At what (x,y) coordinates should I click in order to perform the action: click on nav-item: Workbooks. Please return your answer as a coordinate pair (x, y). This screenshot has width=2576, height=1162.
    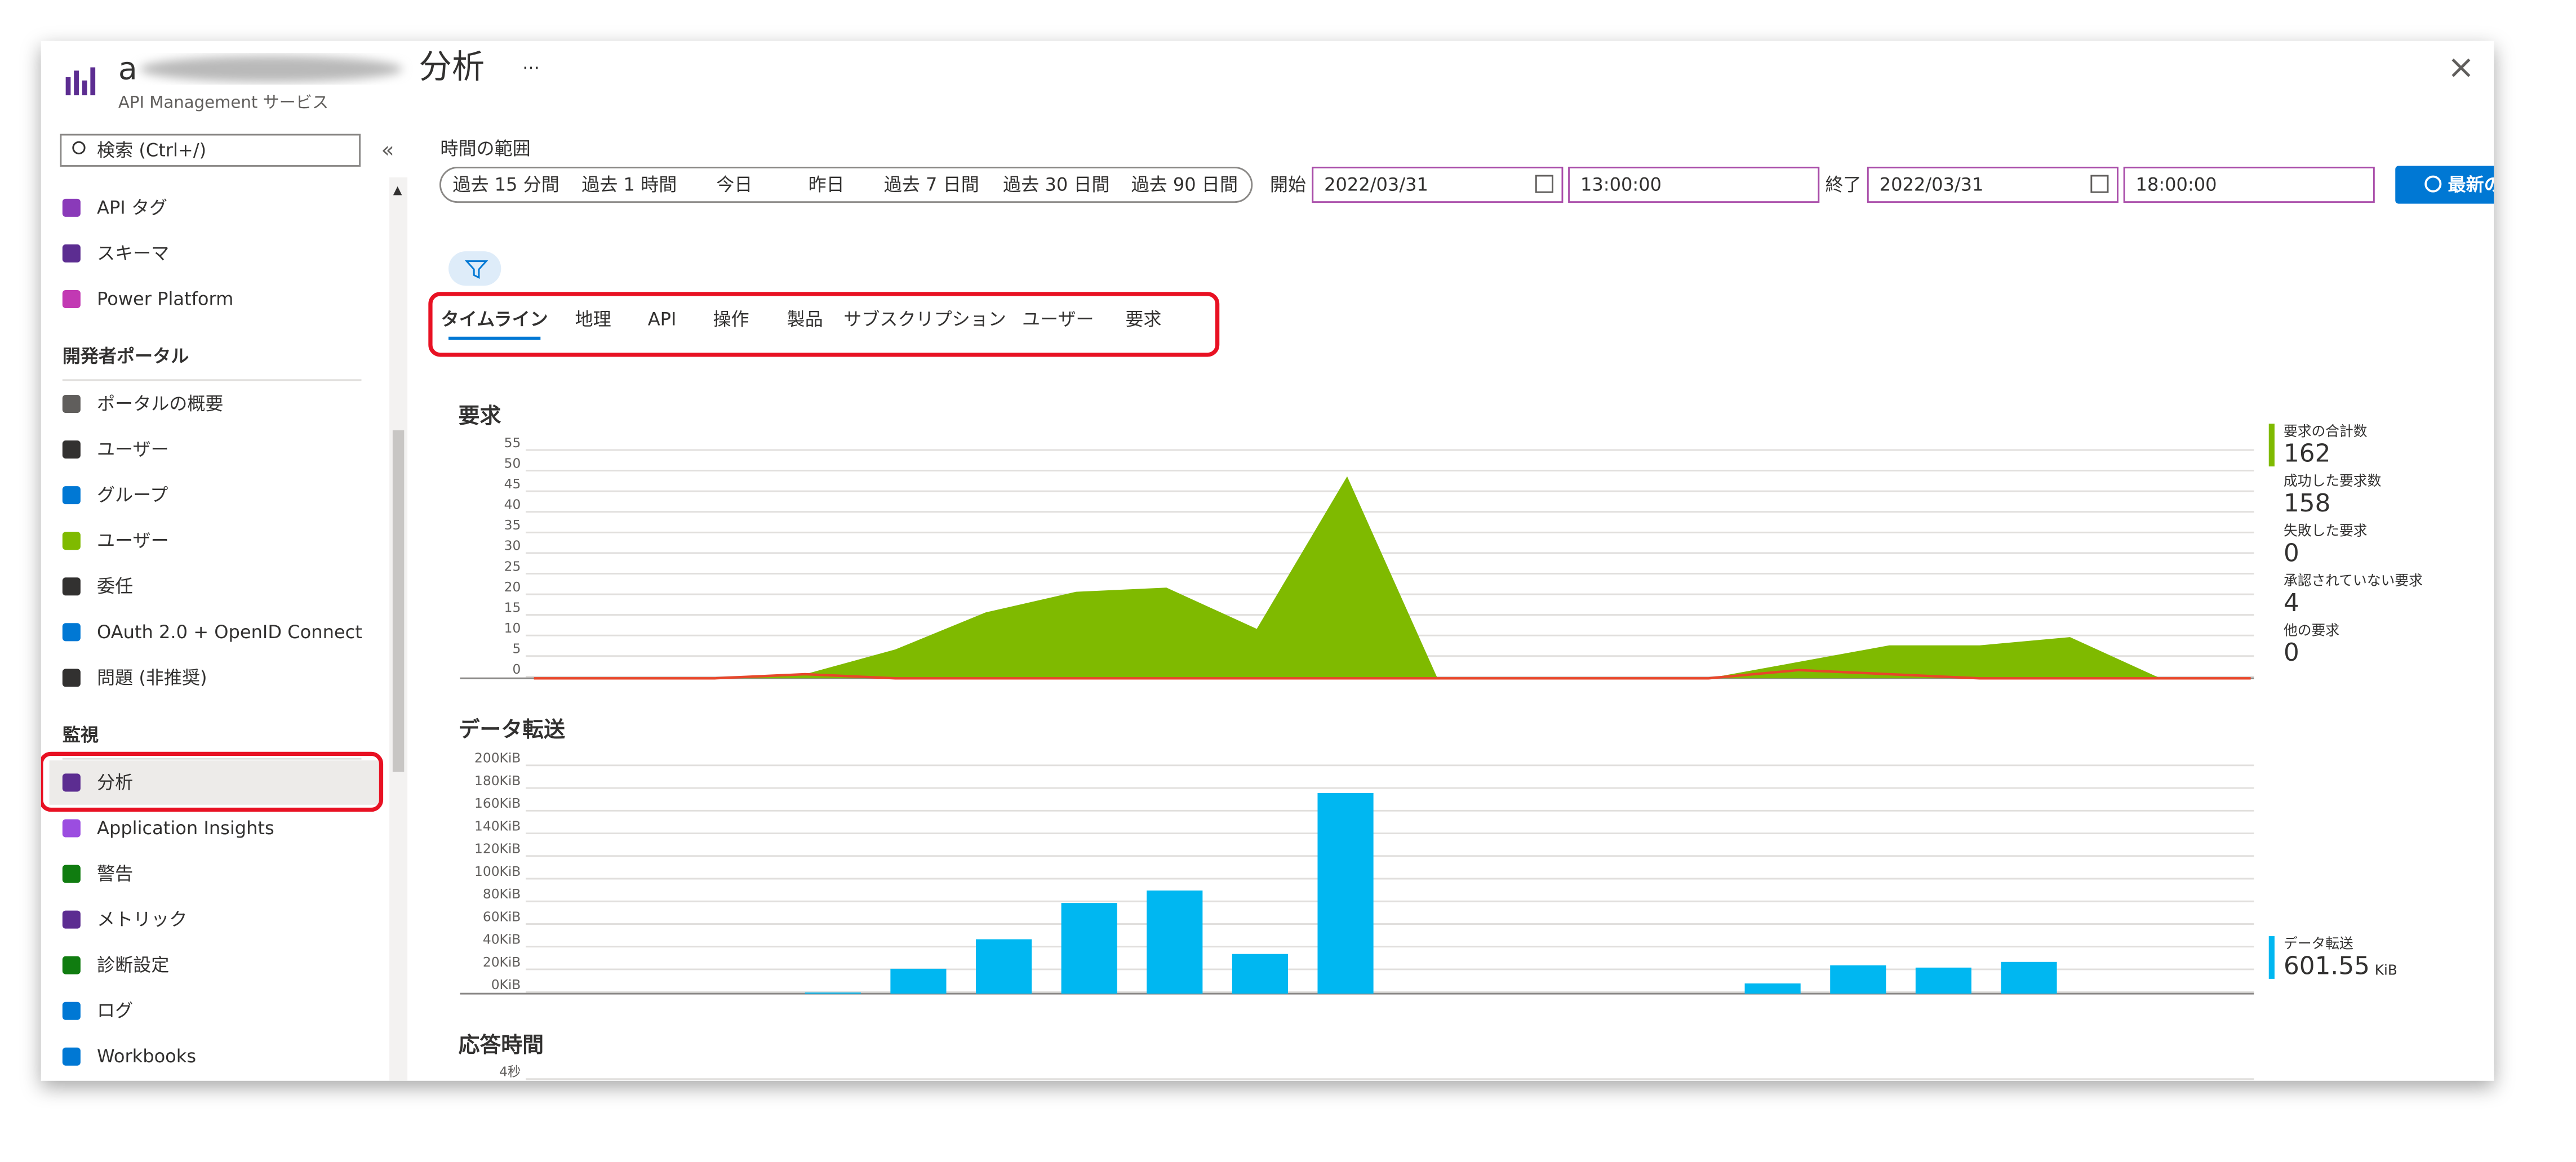
    Looking at the image, I should click on (146, 1056).